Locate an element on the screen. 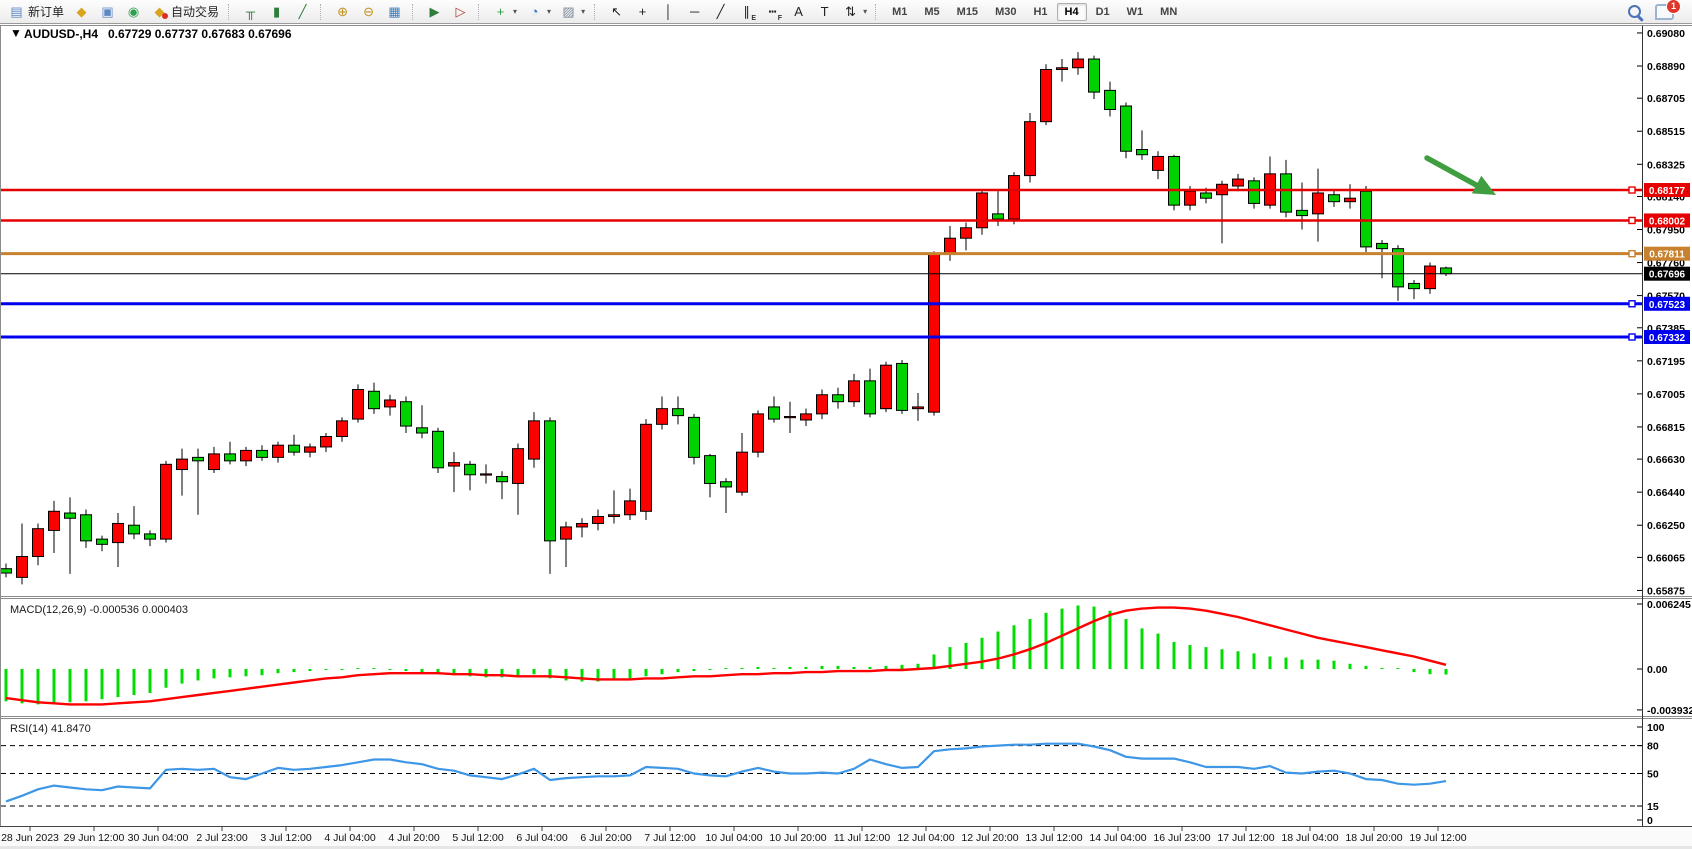 This screenshot has height=849, width=1692. zoom-in-button: ⊕ is located at coordinates (342, 11).